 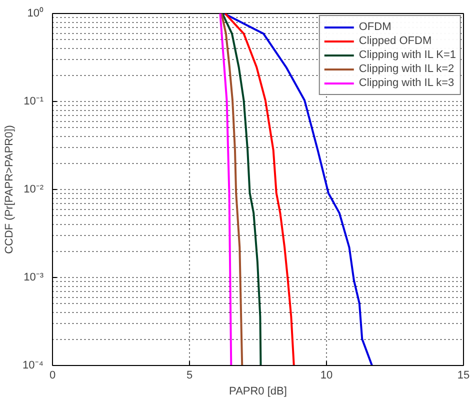 I want to click on y-axis-title: CCDF (Pr[PAPR>PAPR0]), so click(x=10, y=189).